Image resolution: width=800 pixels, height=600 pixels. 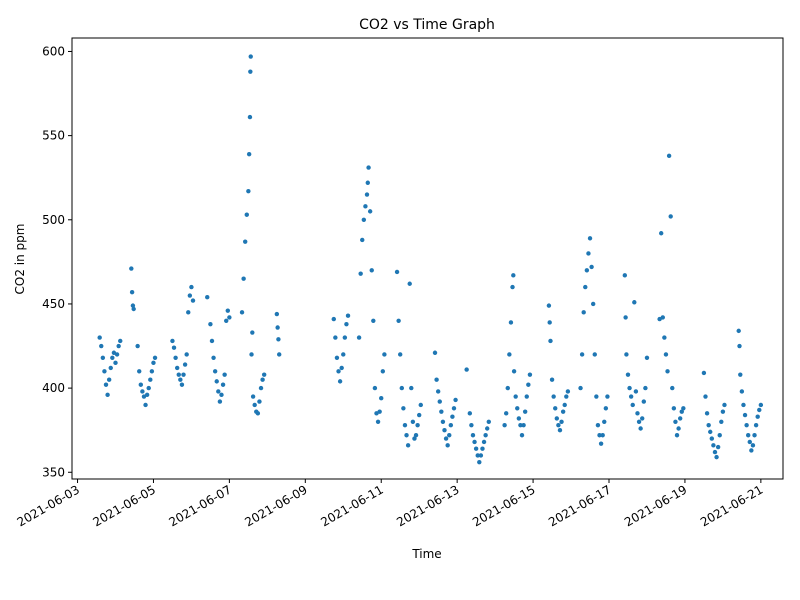 What do you see at coordinates (53, 304) in the screenshot?
I see `y-tick-label: 450` at bounding box center [53, 304].